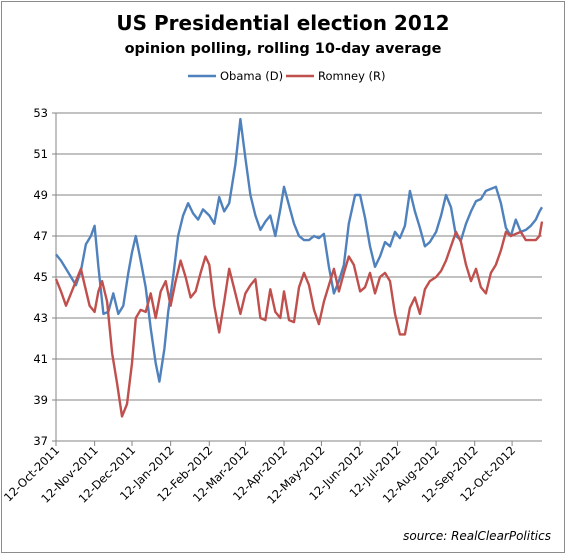 The width and height of the screenshot is (566, 554). I want to click on y-axis: 37 39 41 43 45 47 49 51 53, so click(45, 277).